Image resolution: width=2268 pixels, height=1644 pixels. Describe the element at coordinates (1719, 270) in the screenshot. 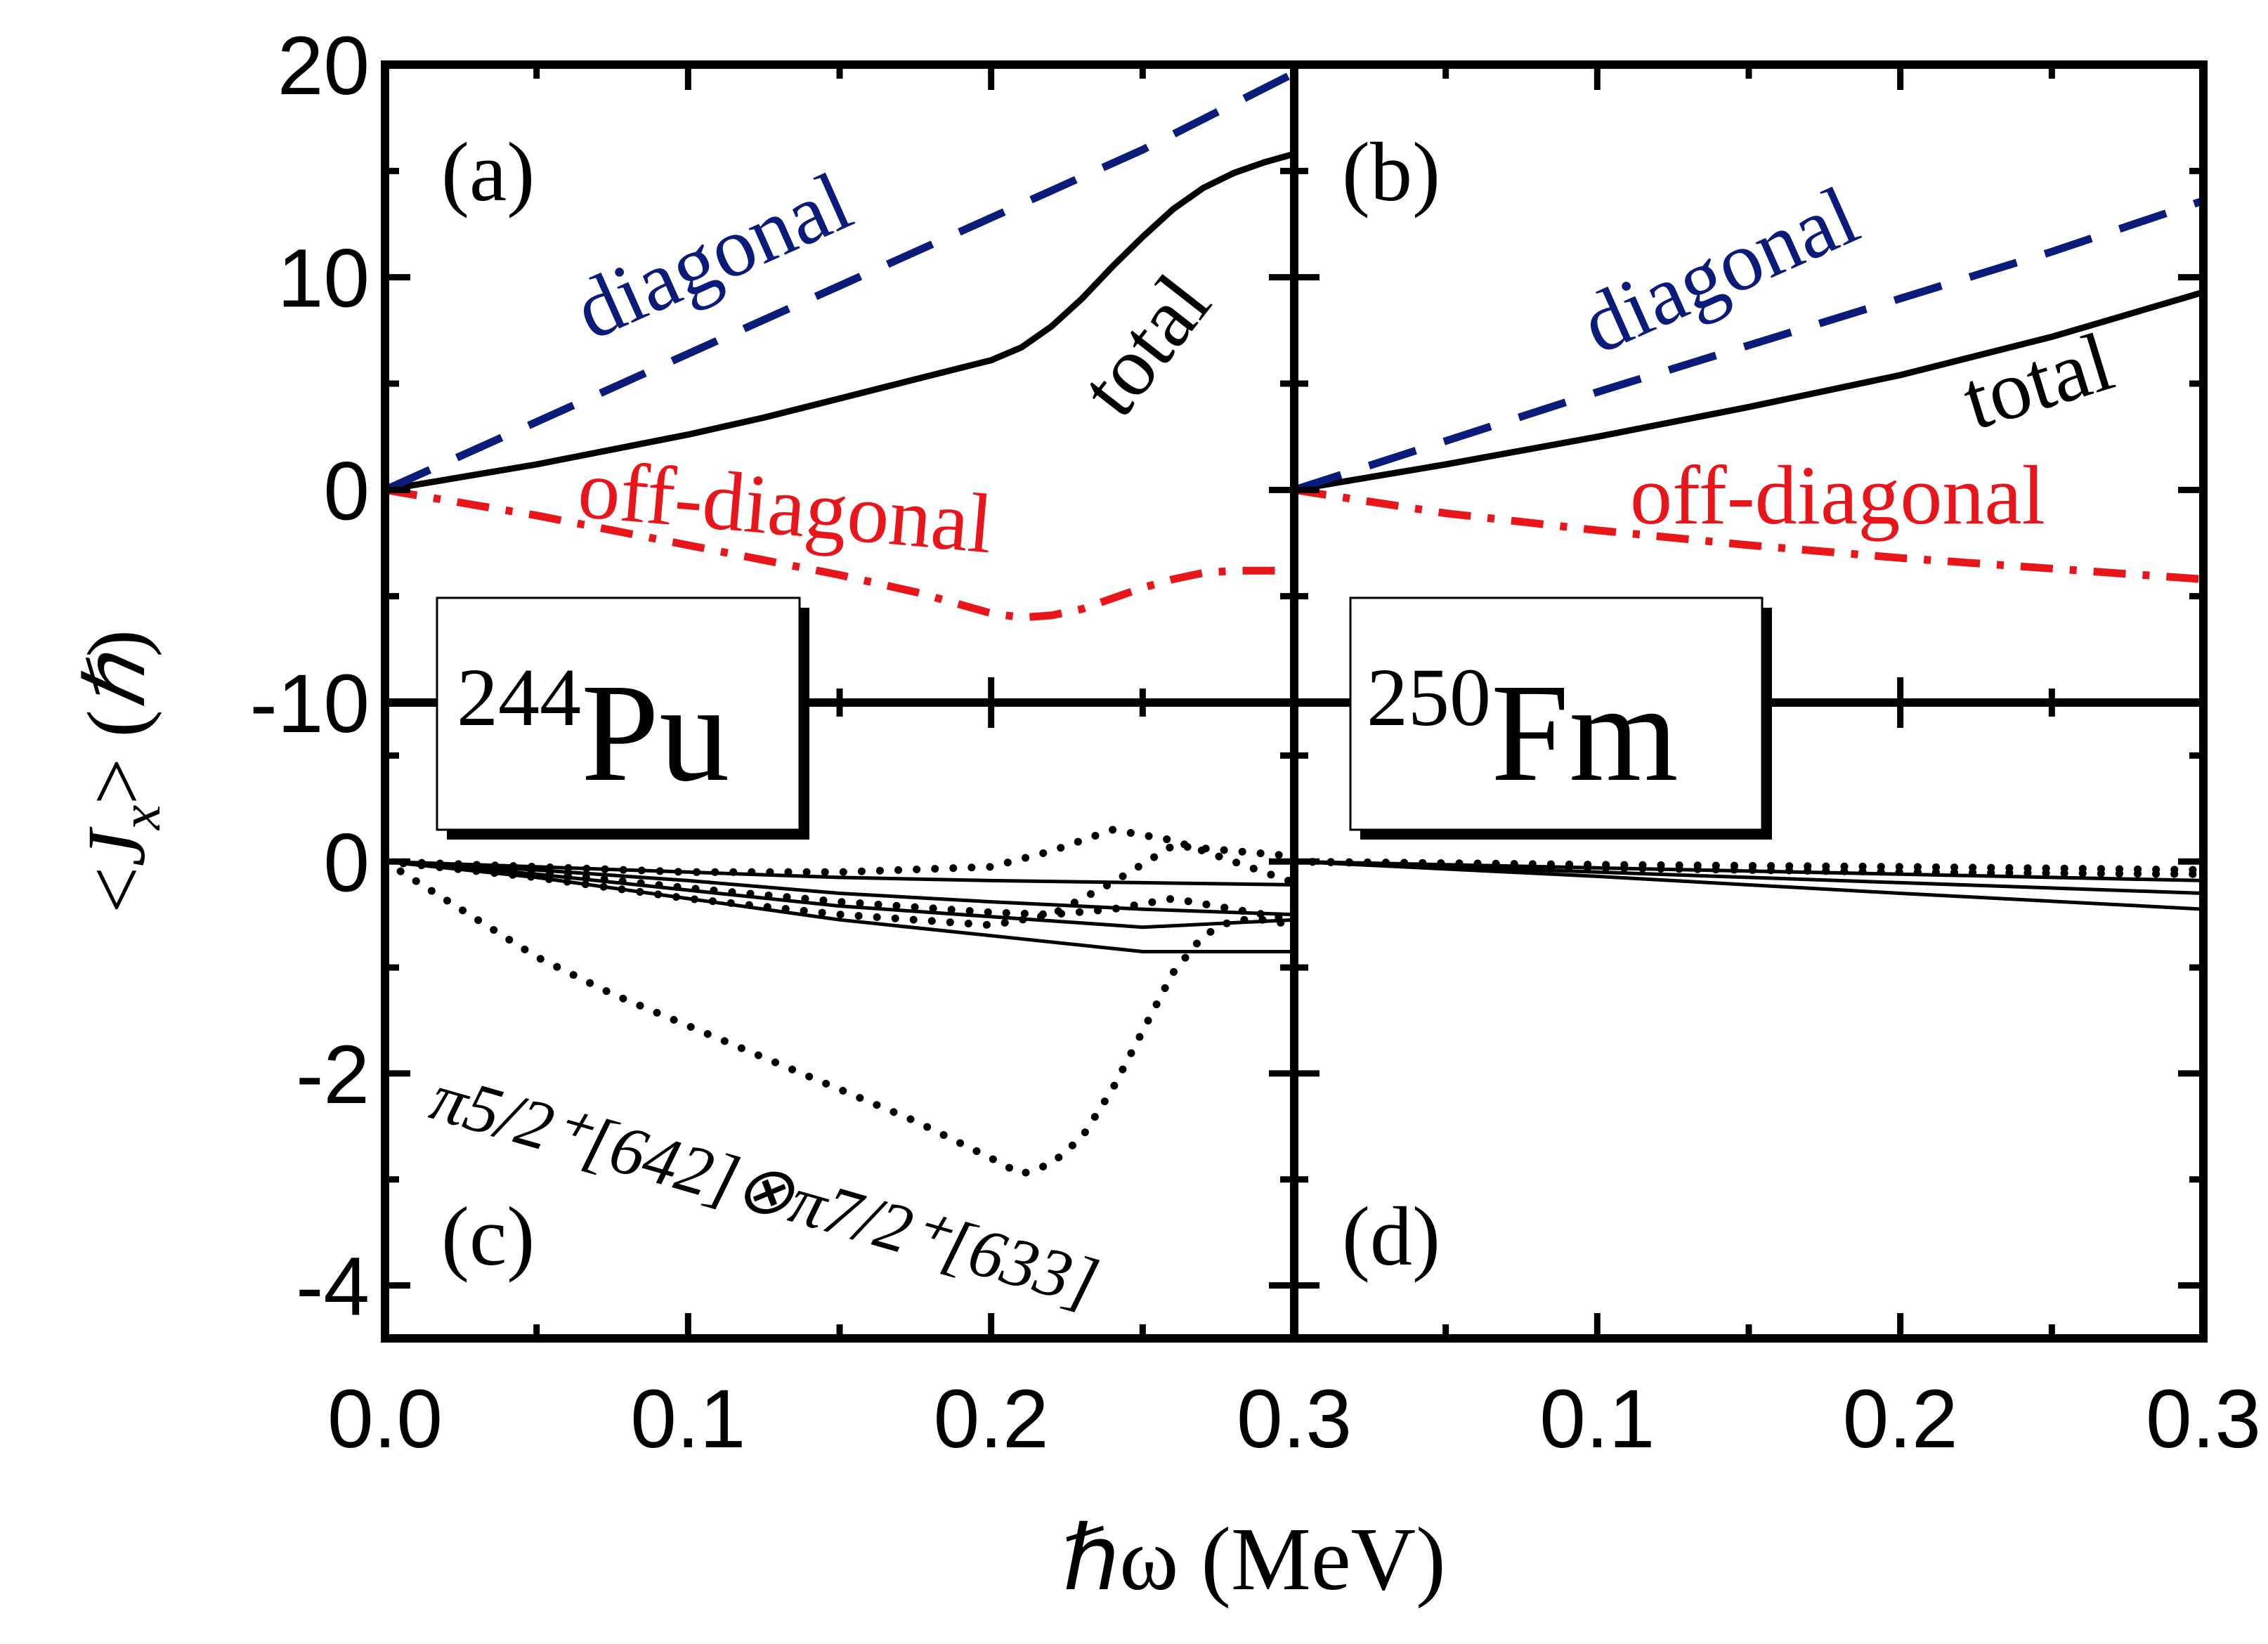

I see `label-diagonal-b: diagonal` at that location.